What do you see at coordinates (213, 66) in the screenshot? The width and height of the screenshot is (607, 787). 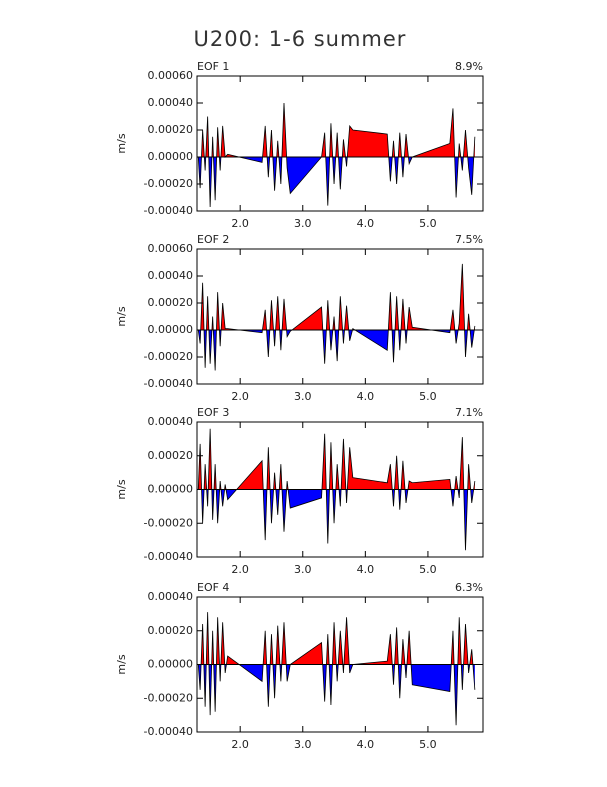 I see `panel-title: EOF 1` at bounding box center [213, 66].